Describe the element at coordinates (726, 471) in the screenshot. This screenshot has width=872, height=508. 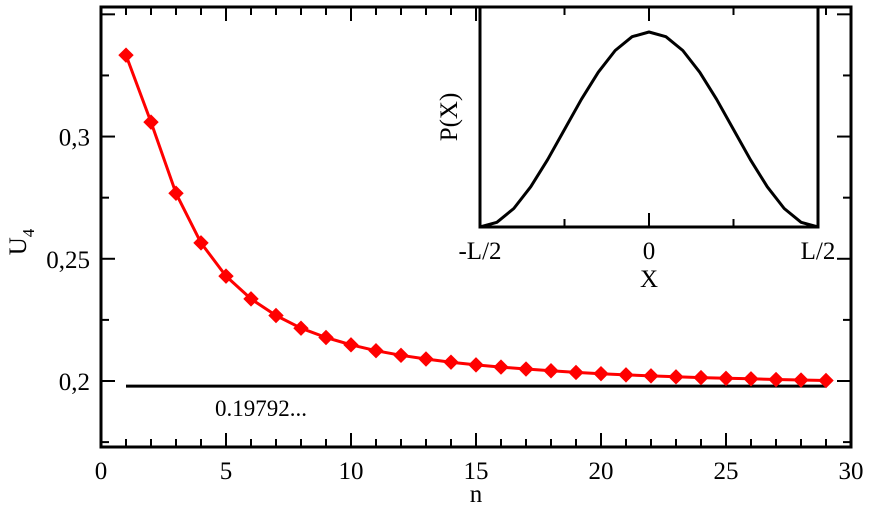
I see `x-tick-label: 25` at that location.